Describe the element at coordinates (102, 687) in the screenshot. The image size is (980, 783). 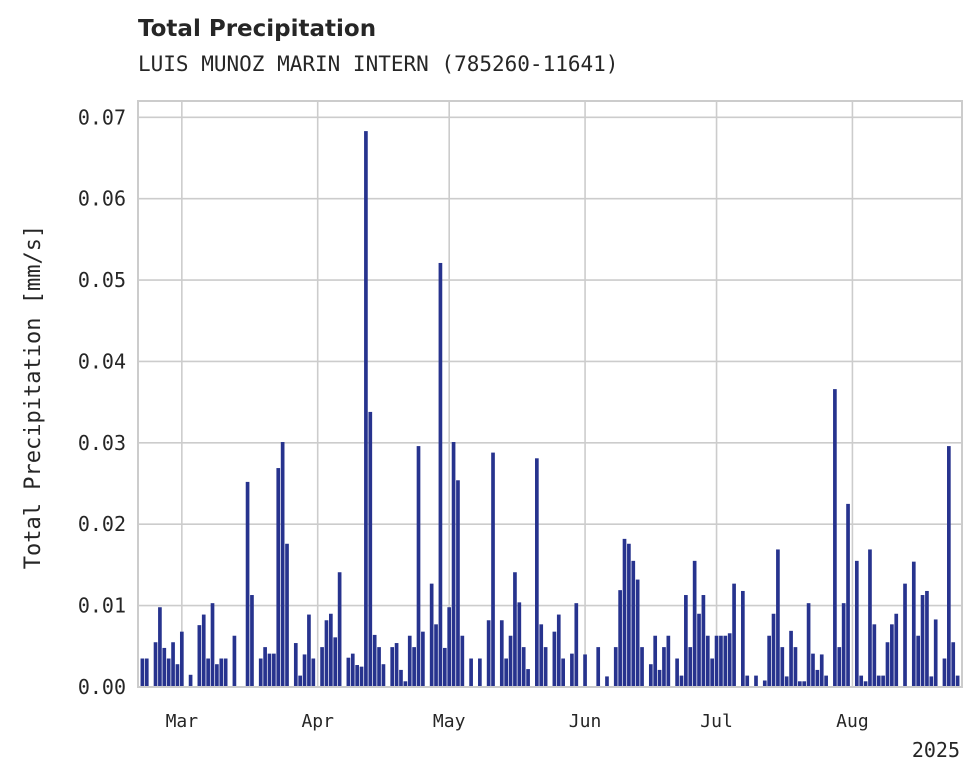
I see `y-tick-label: 0.00` at that location.